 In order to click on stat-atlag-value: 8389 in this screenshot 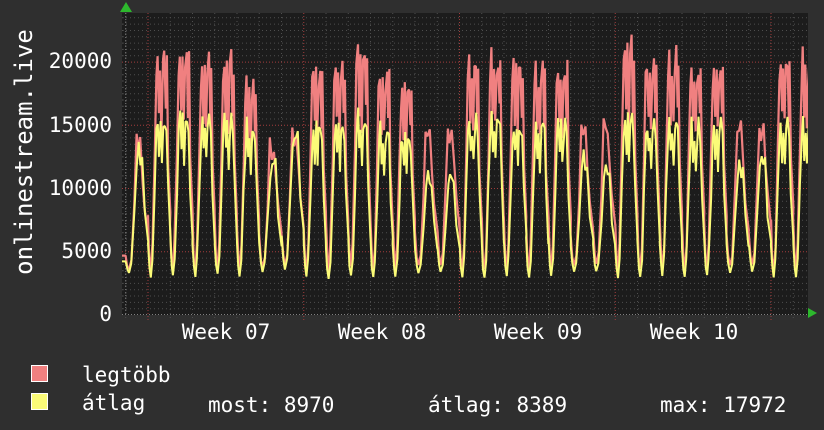, I will do `click(542, 405)`.